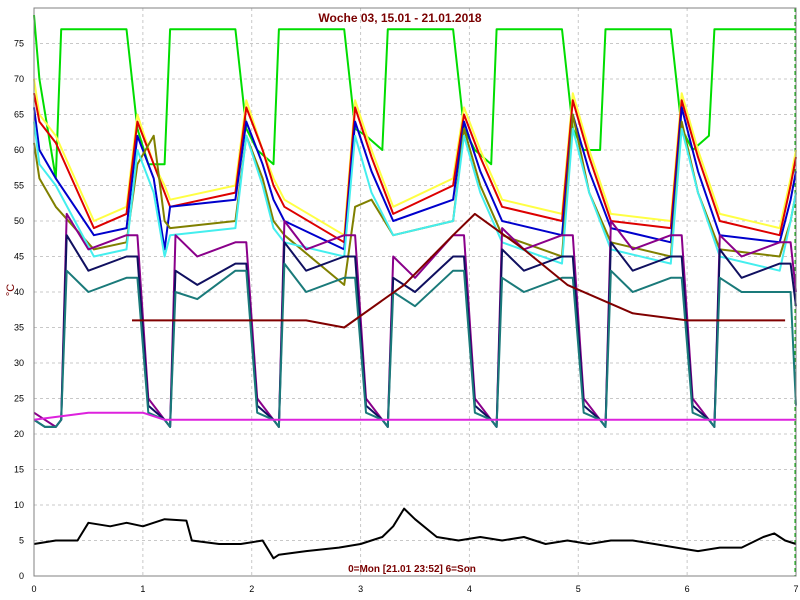  What do you see at coordinates (19, 399) in the screenshot?
I see `y-tick-label: 25` at bounding box center [19, 399].